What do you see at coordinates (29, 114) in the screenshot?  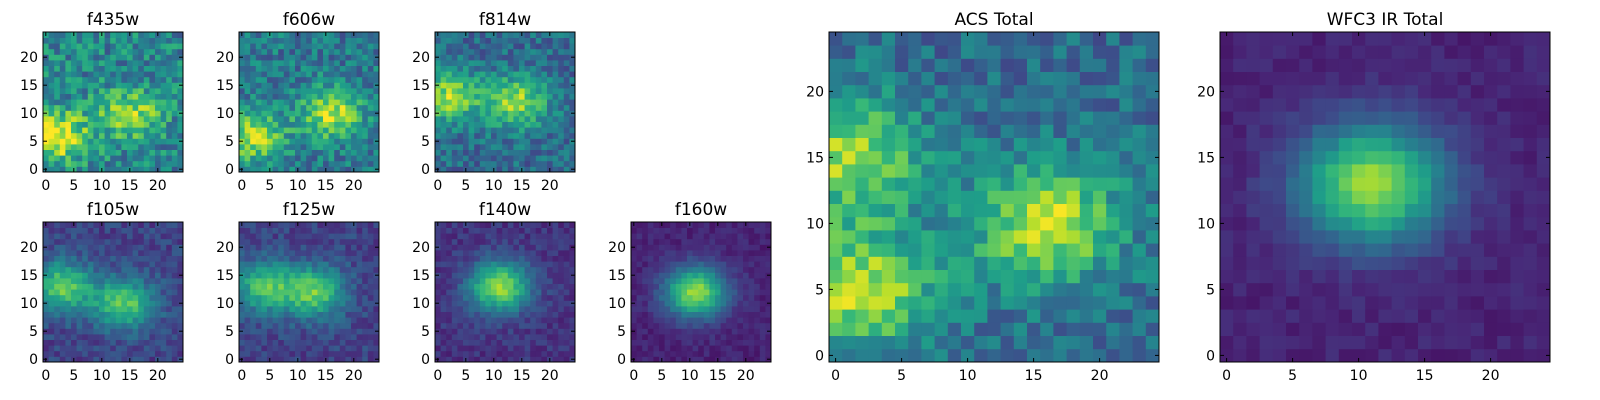 I see `y-tick-label: 10` at bounding box center [29, 114].